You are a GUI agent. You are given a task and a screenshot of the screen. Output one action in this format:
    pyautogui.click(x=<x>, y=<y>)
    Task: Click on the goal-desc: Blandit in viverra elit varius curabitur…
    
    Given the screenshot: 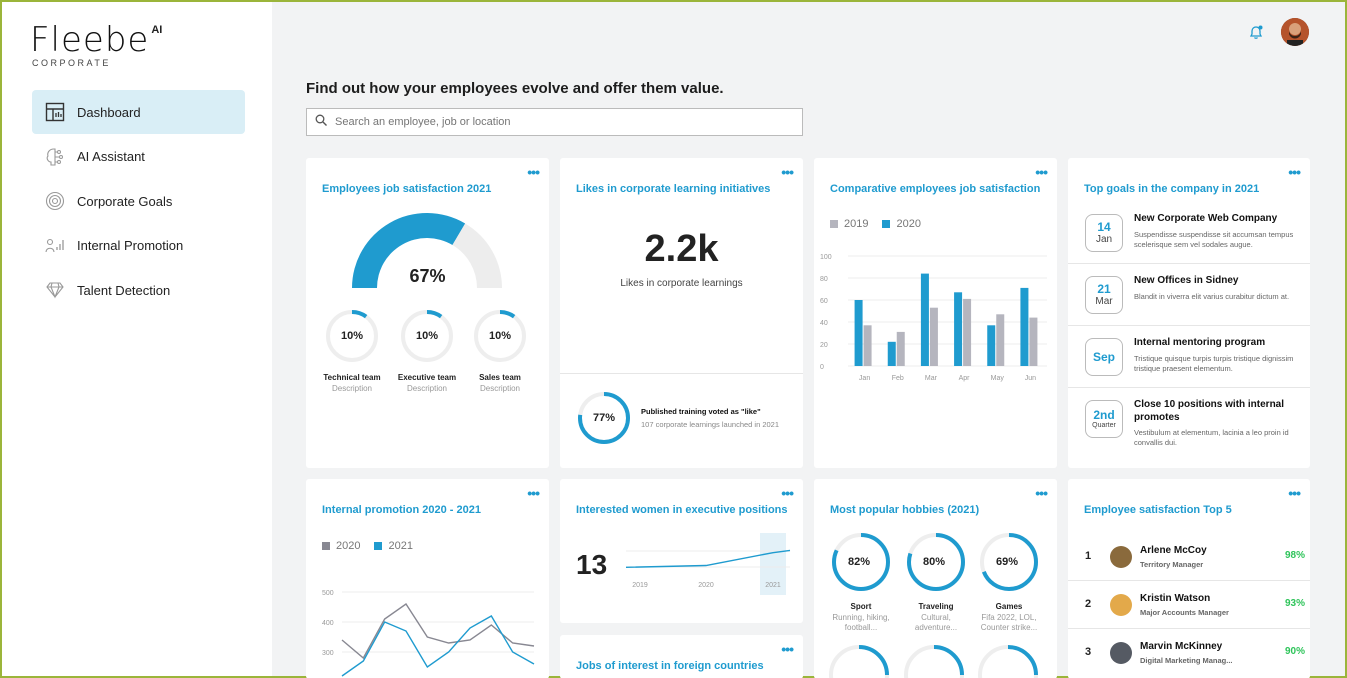 What is the action you would take?
    pyautogui.click(x=1212, y=296)
    